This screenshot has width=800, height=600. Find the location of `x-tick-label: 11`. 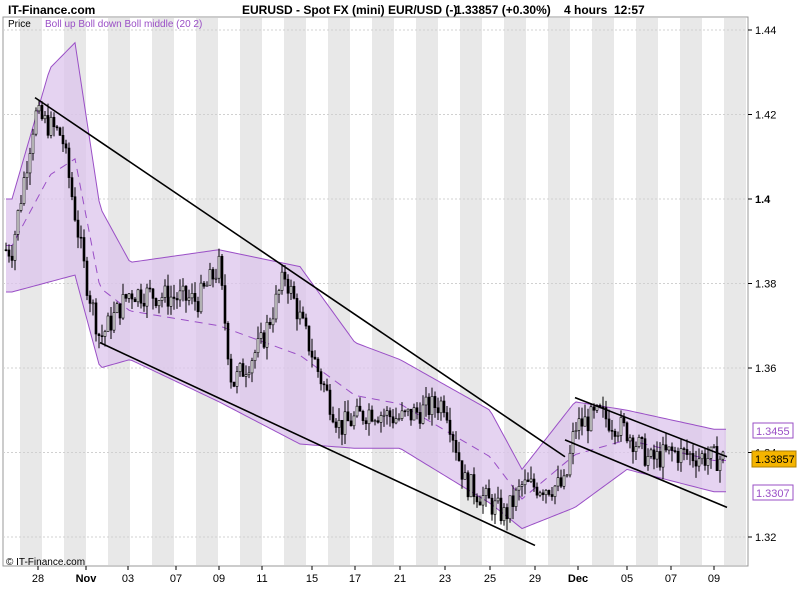

x-tick-label: 11 is located at coordinates (261, 579).